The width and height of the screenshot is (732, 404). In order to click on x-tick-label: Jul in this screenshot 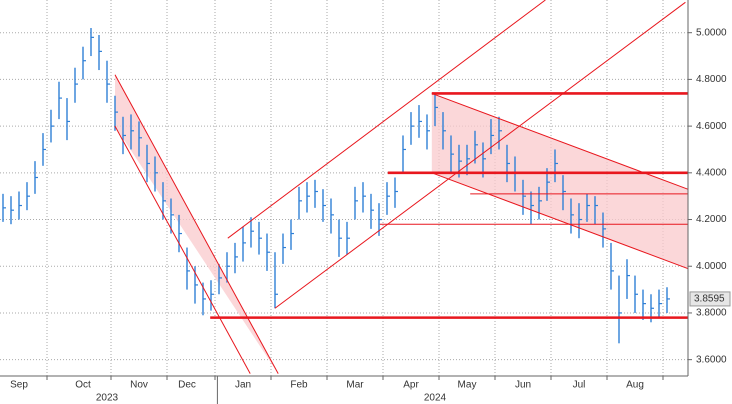, I will do `click(579, 385)`.